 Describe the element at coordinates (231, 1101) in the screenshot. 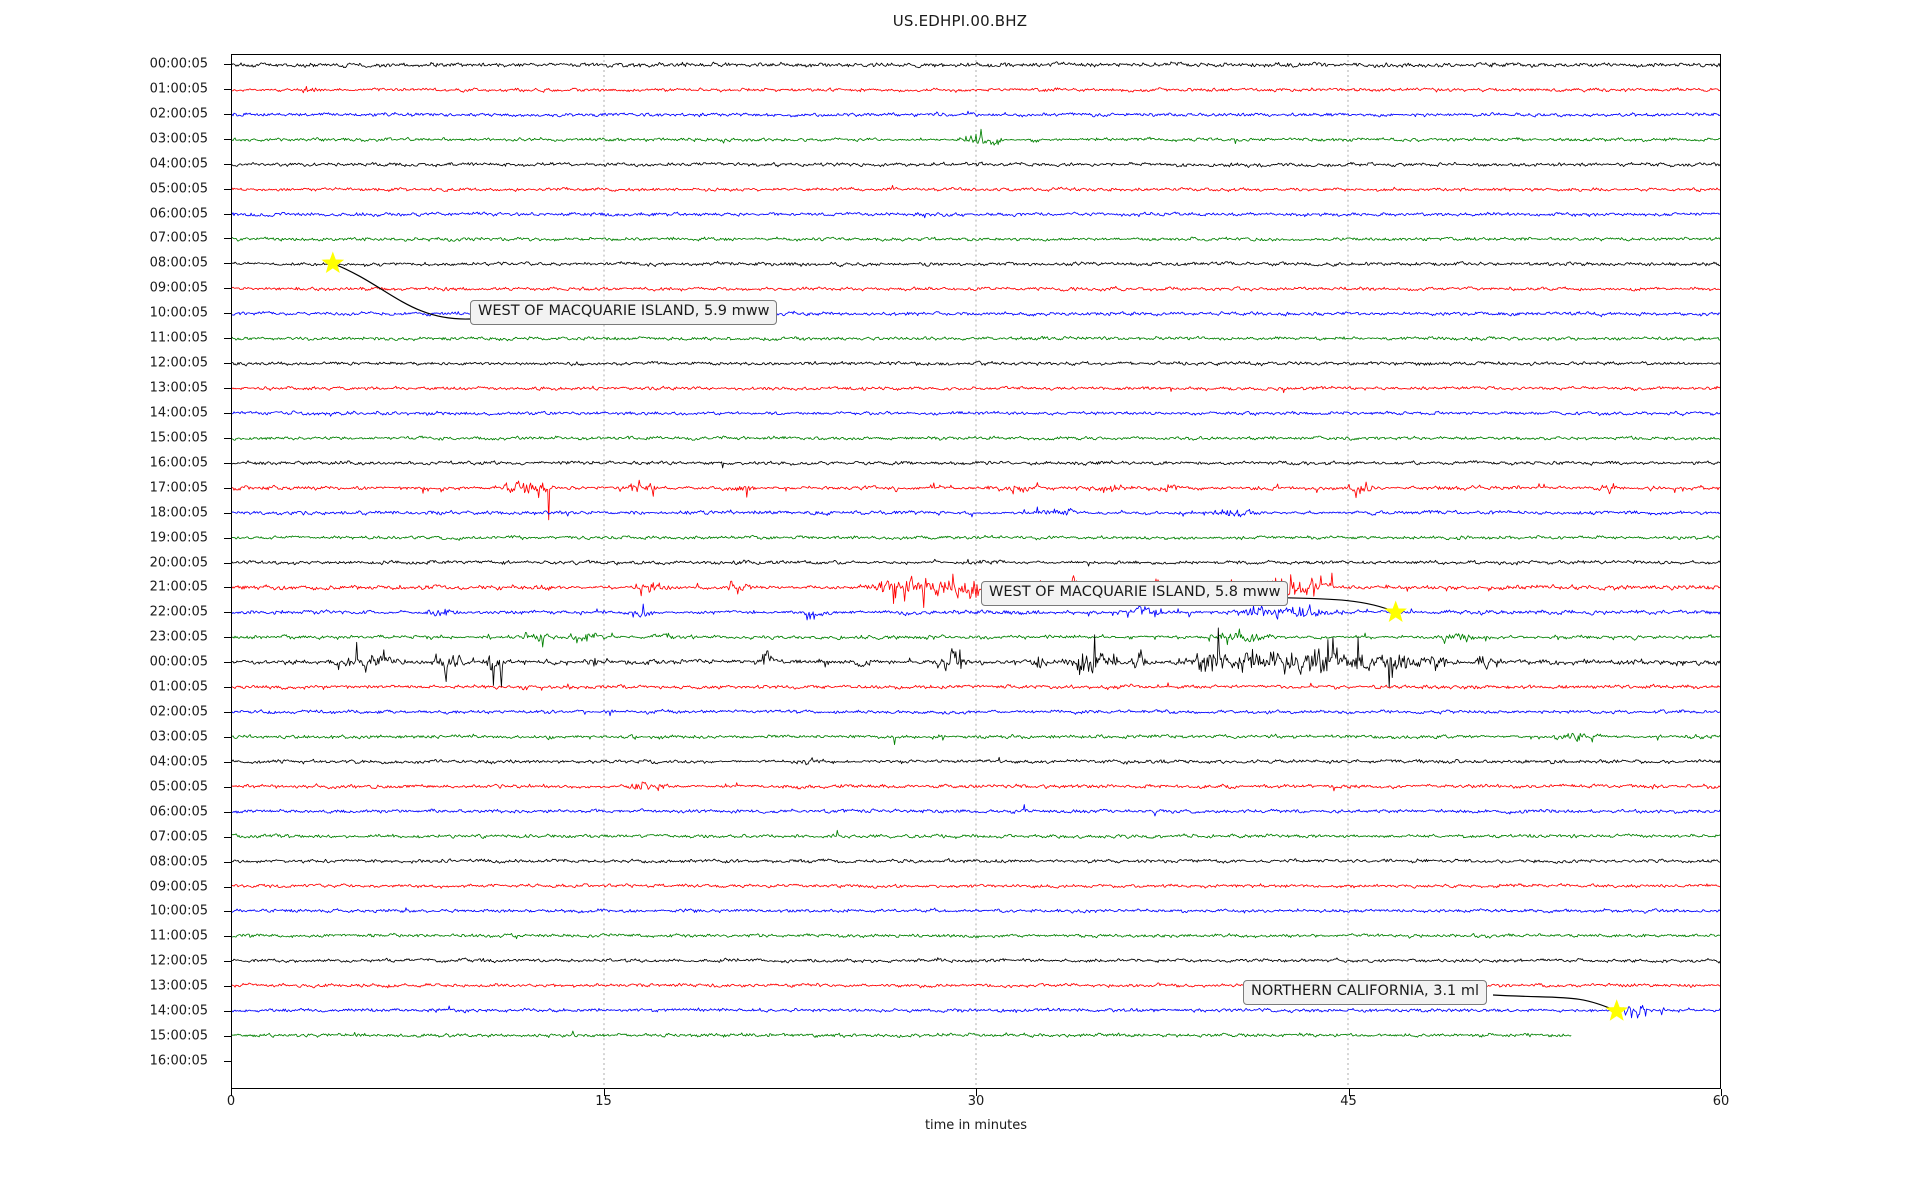

I see `x-tick-label: 0` at that location.